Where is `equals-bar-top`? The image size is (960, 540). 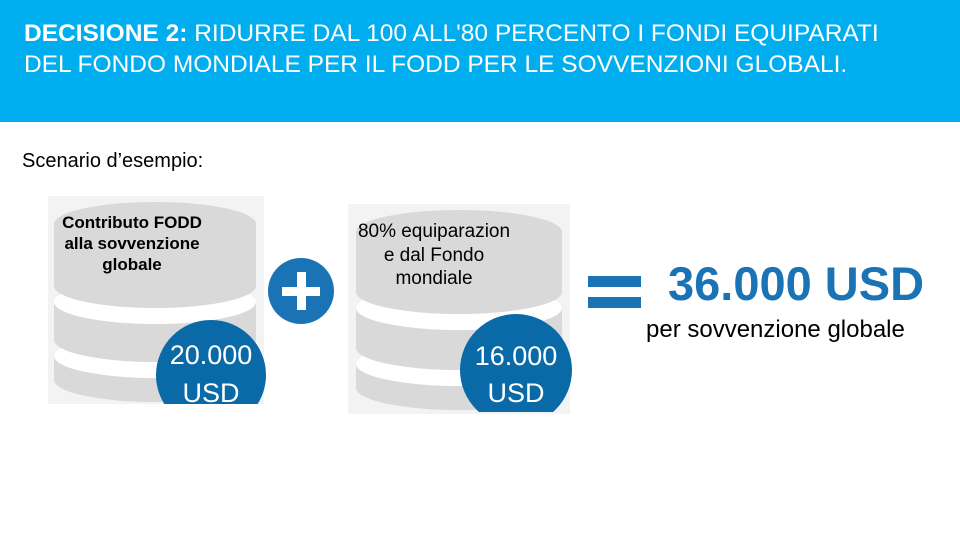
equals-bar-top is located at coordinates (614, 281).